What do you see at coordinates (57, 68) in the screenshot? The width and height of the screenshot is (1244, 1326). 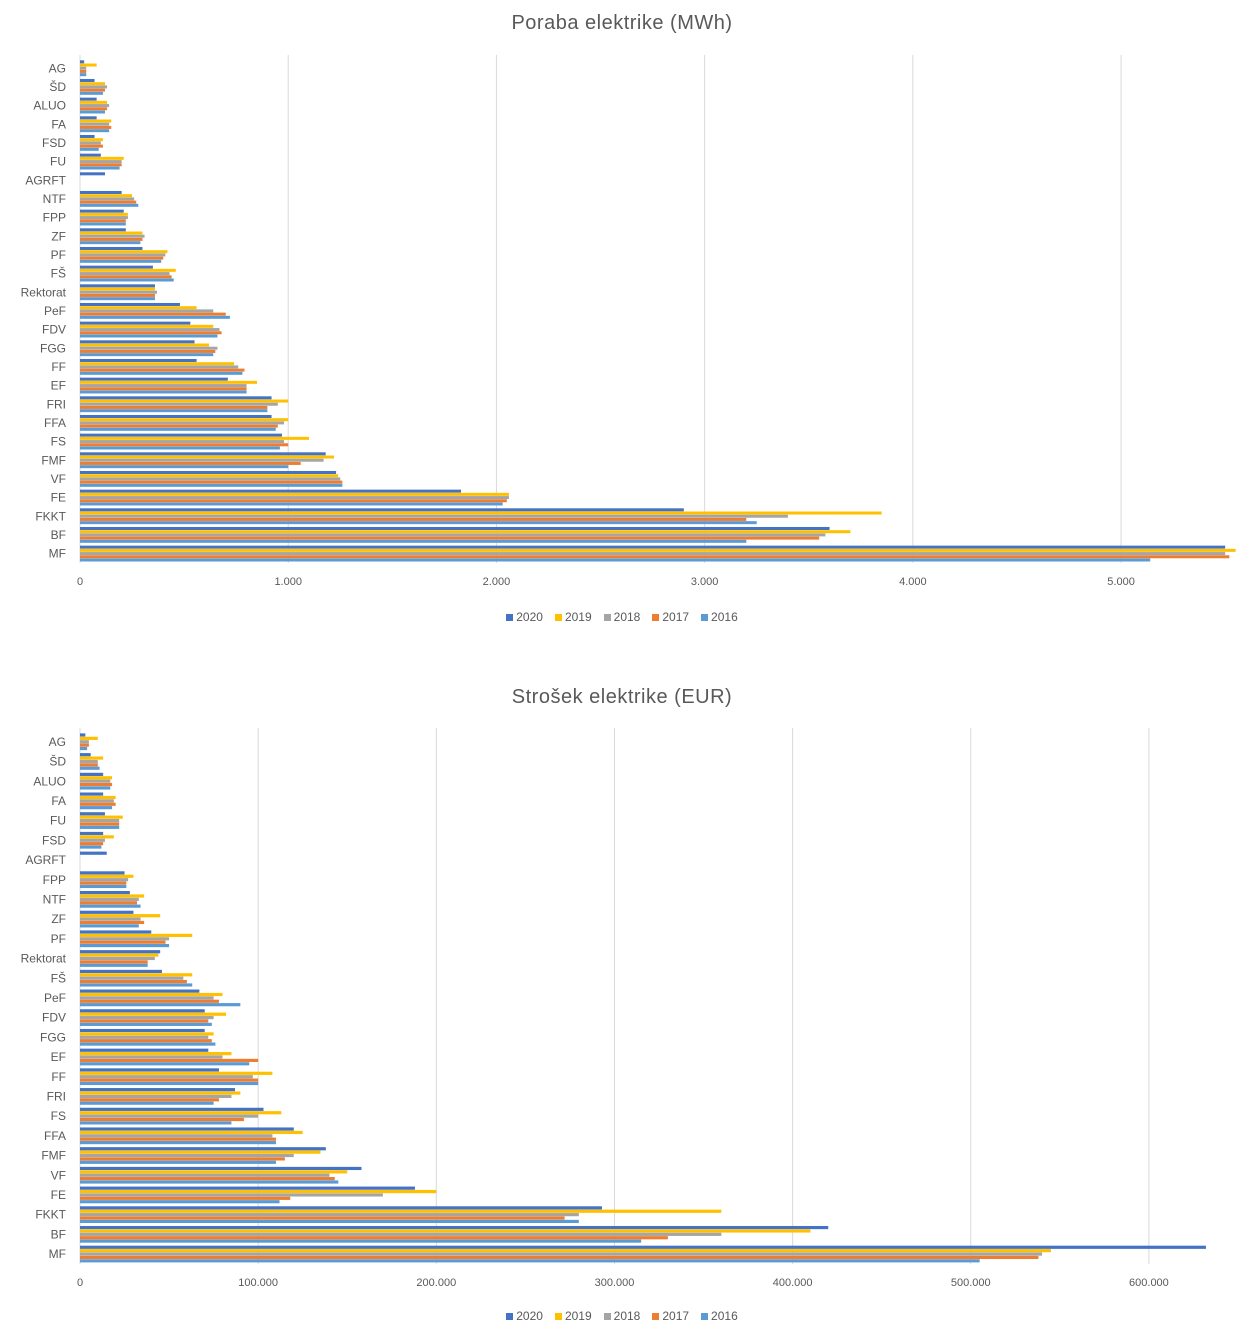 I see `category-label: AG` at bounding box center [57, 68].